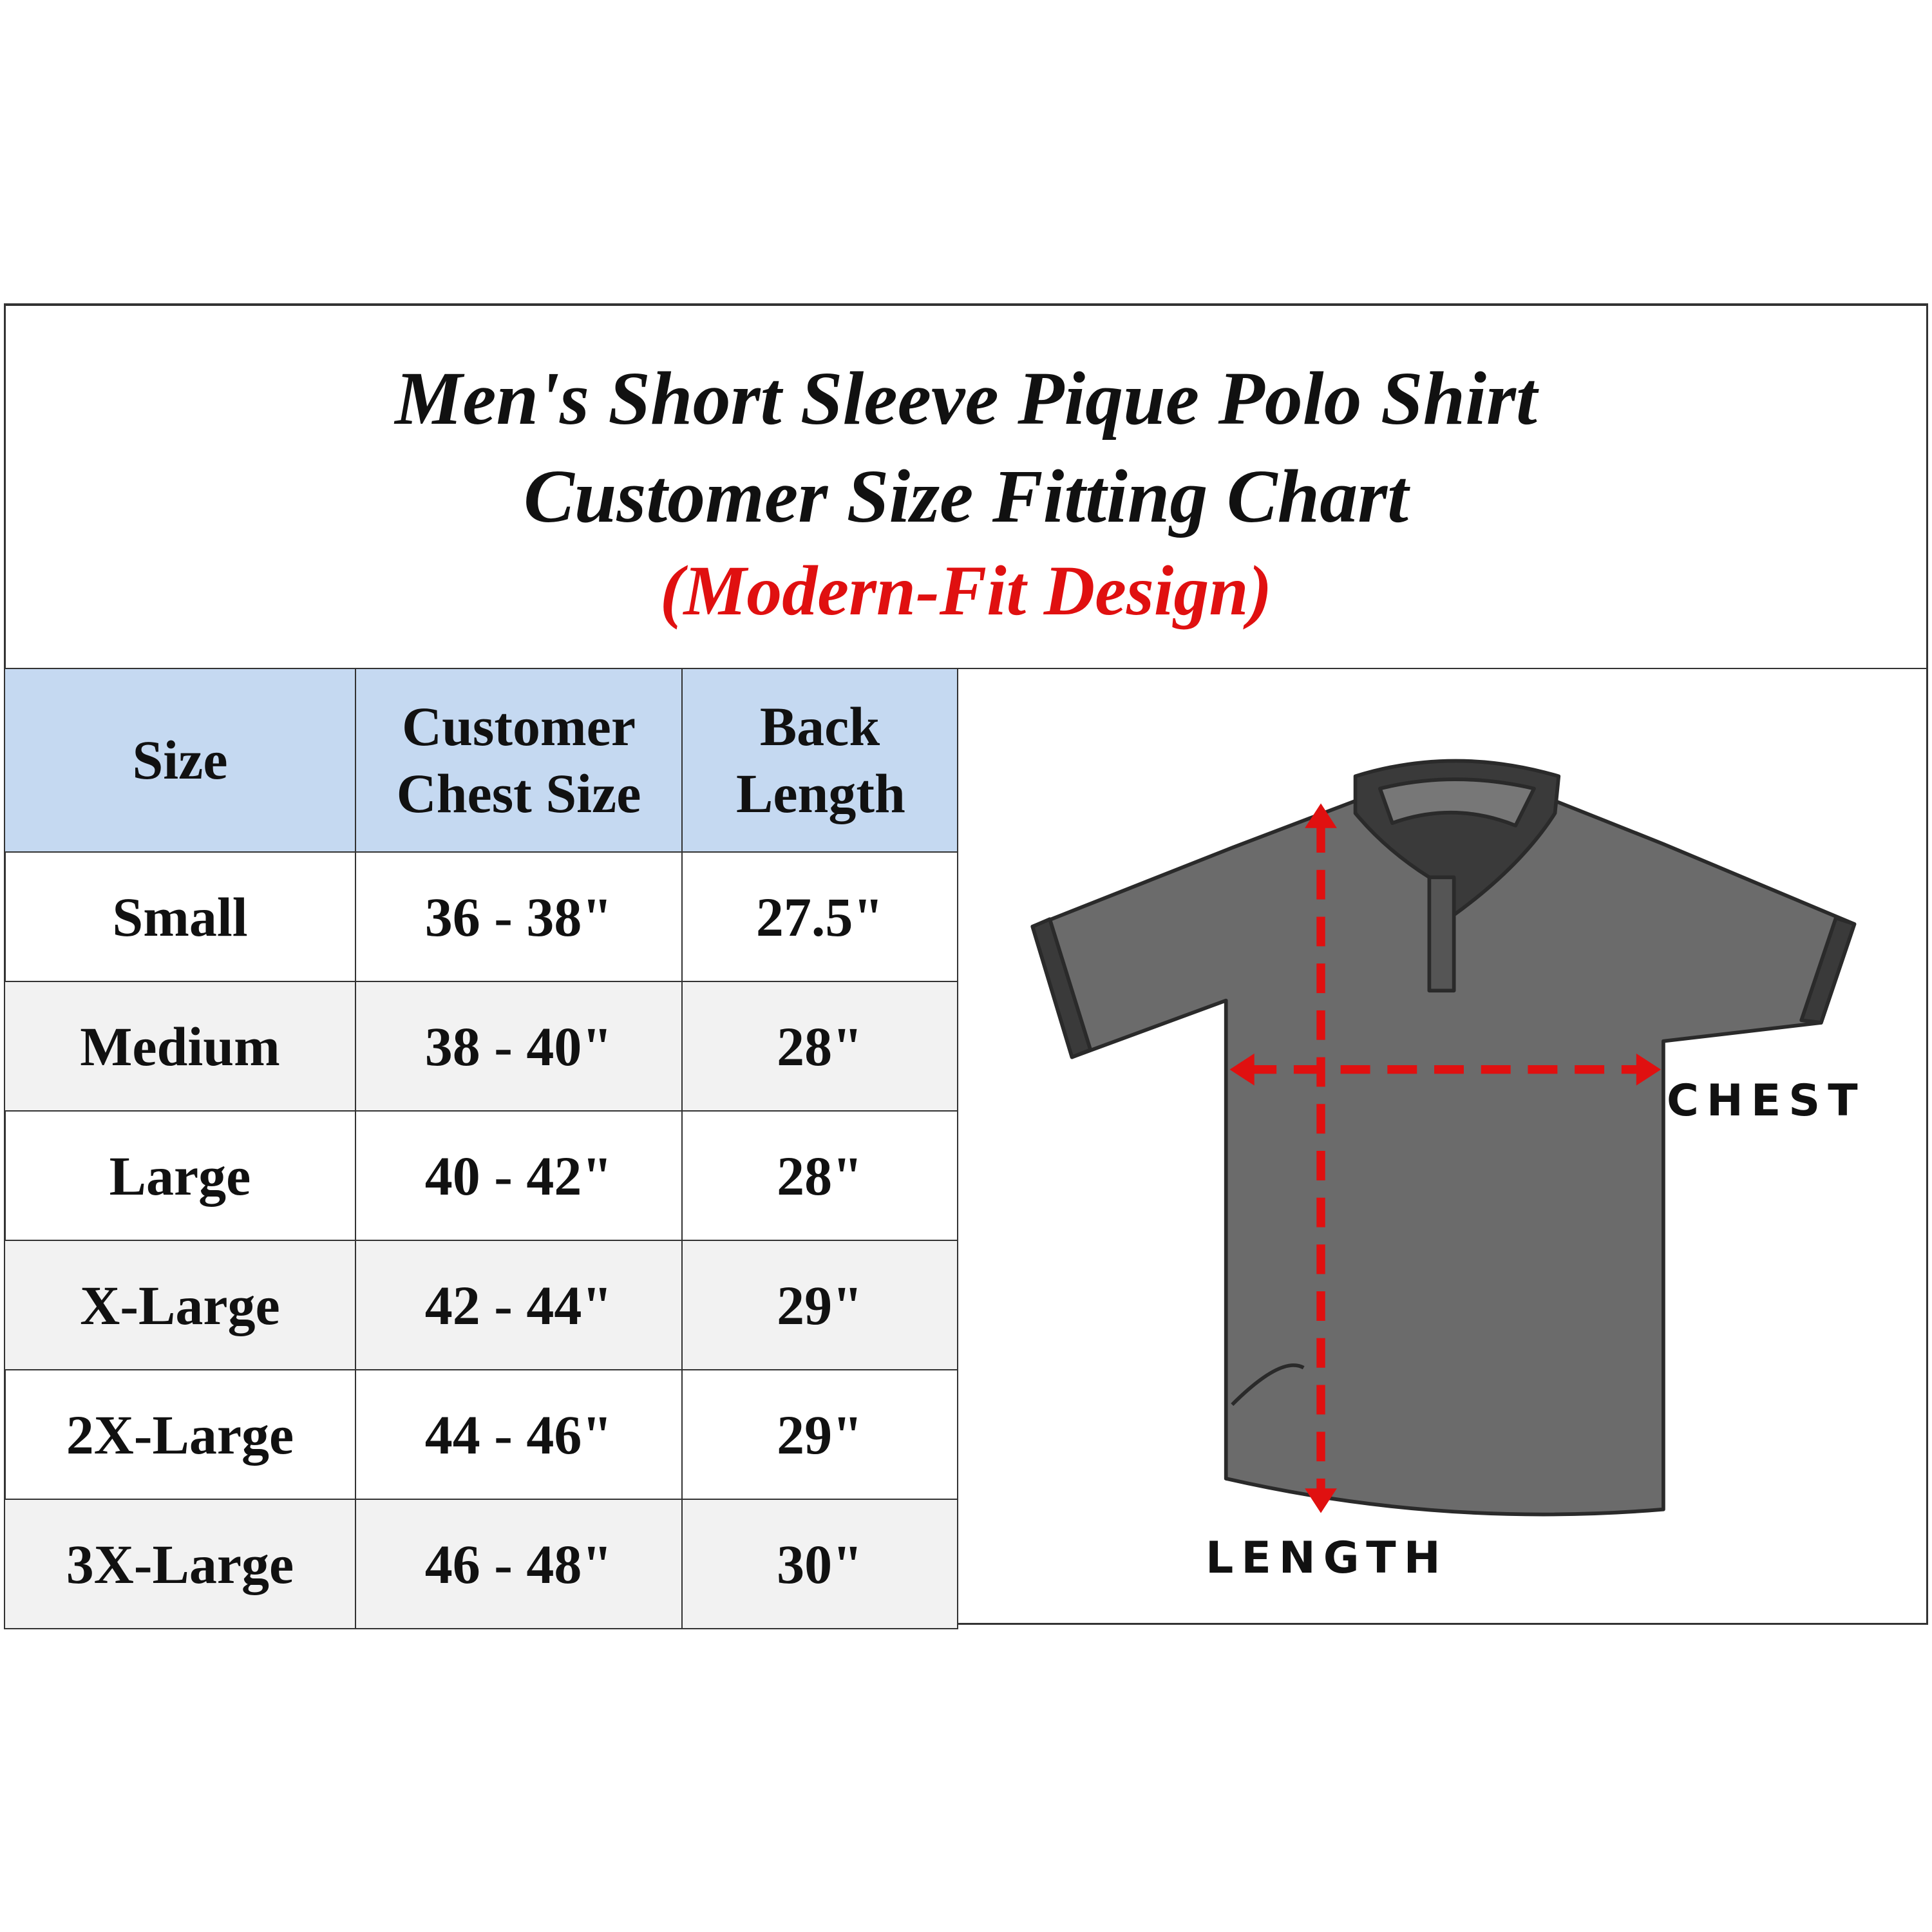 The height and width of the screenshot is (1932, 1932). I want to click on table-row: Small 36 - 38" 27.5", so click(481, 916).